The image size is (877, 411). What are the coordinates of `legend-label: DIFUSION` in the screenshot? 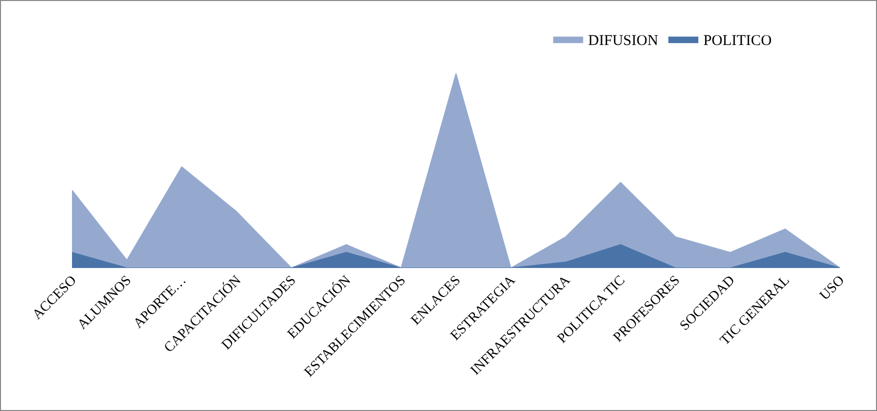 It's located at (623, 40).